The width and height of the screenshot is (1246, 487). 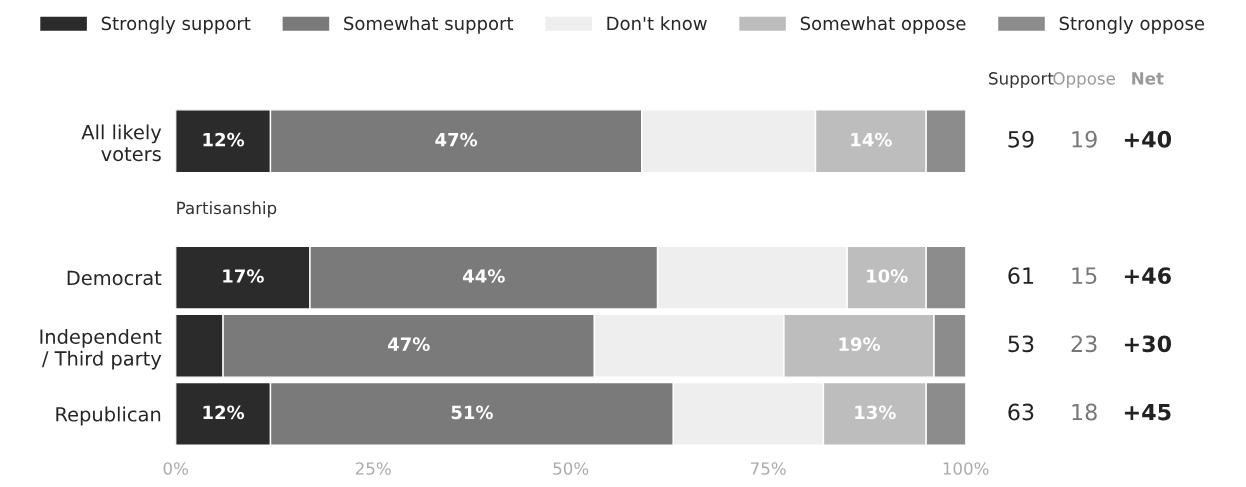 What do you see at coordinates (871, 139) in the screenshot?
I see `data-label: 14%` at bounding box center [871, 139].